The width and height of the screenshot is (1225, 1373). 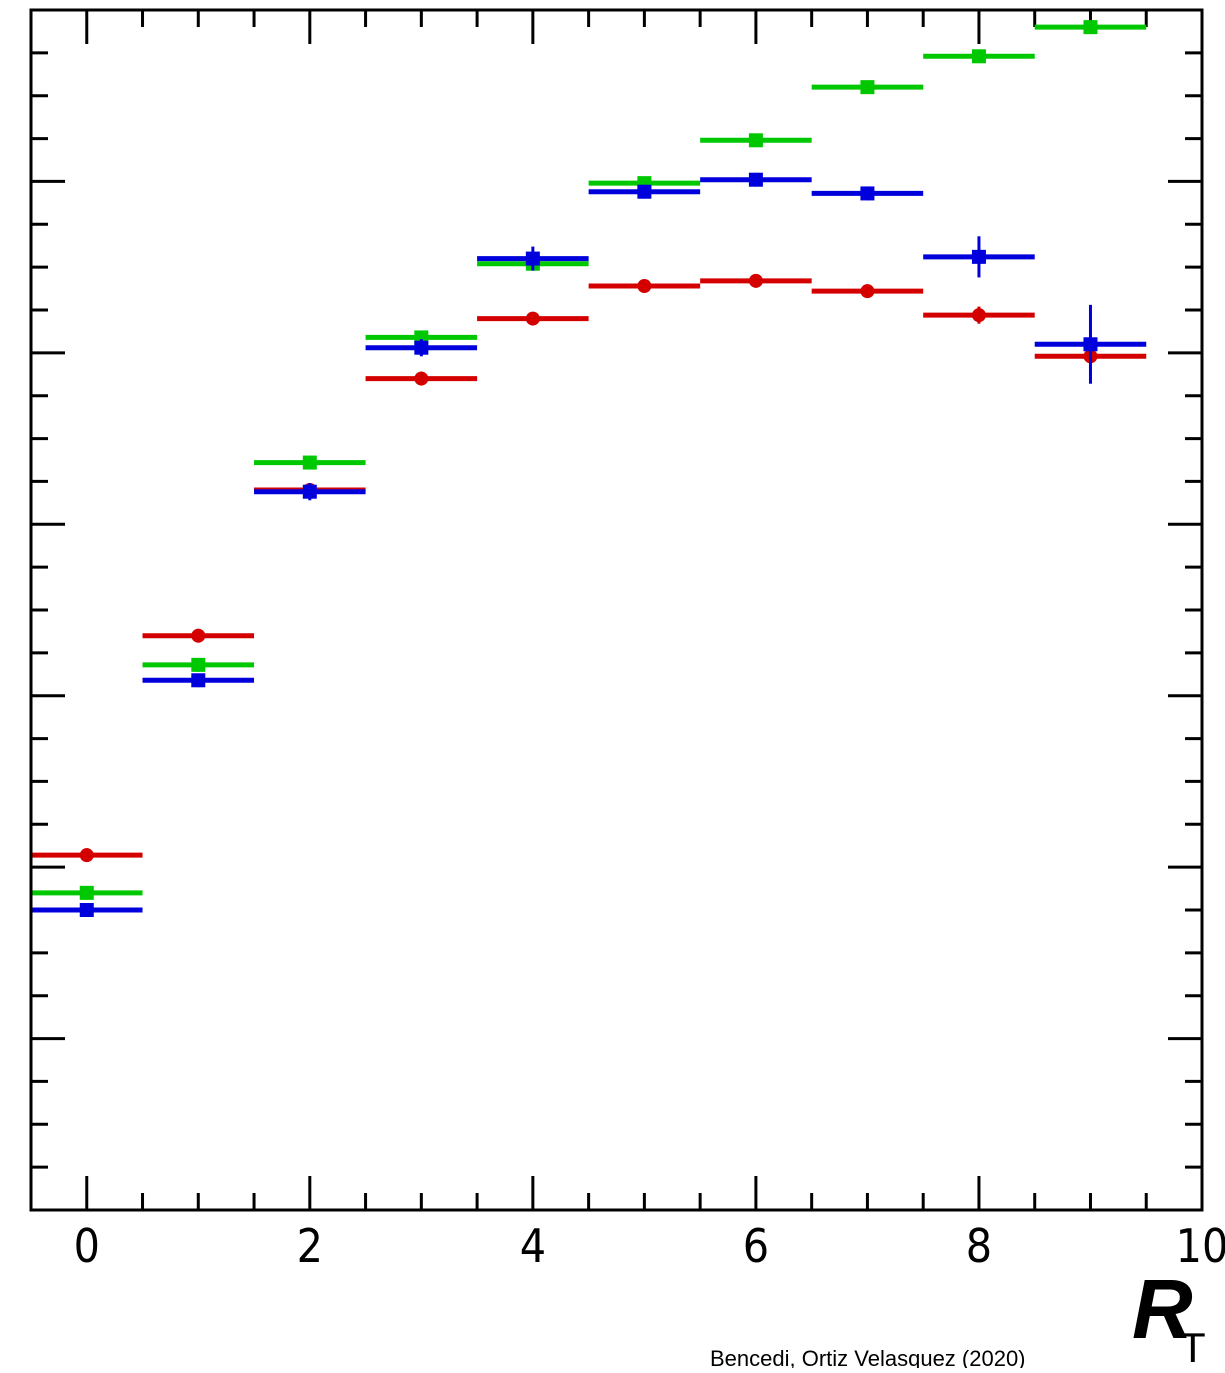 I want to click on x-tick-label: 0, so click(x=87, y=1246).